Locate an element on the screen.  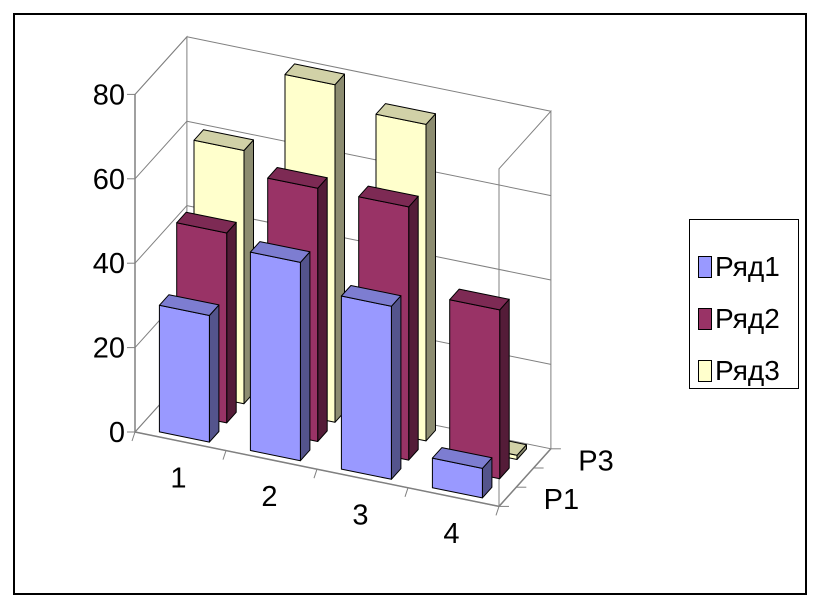
y-tick-label: 0 is located at coordinates (117, 433).